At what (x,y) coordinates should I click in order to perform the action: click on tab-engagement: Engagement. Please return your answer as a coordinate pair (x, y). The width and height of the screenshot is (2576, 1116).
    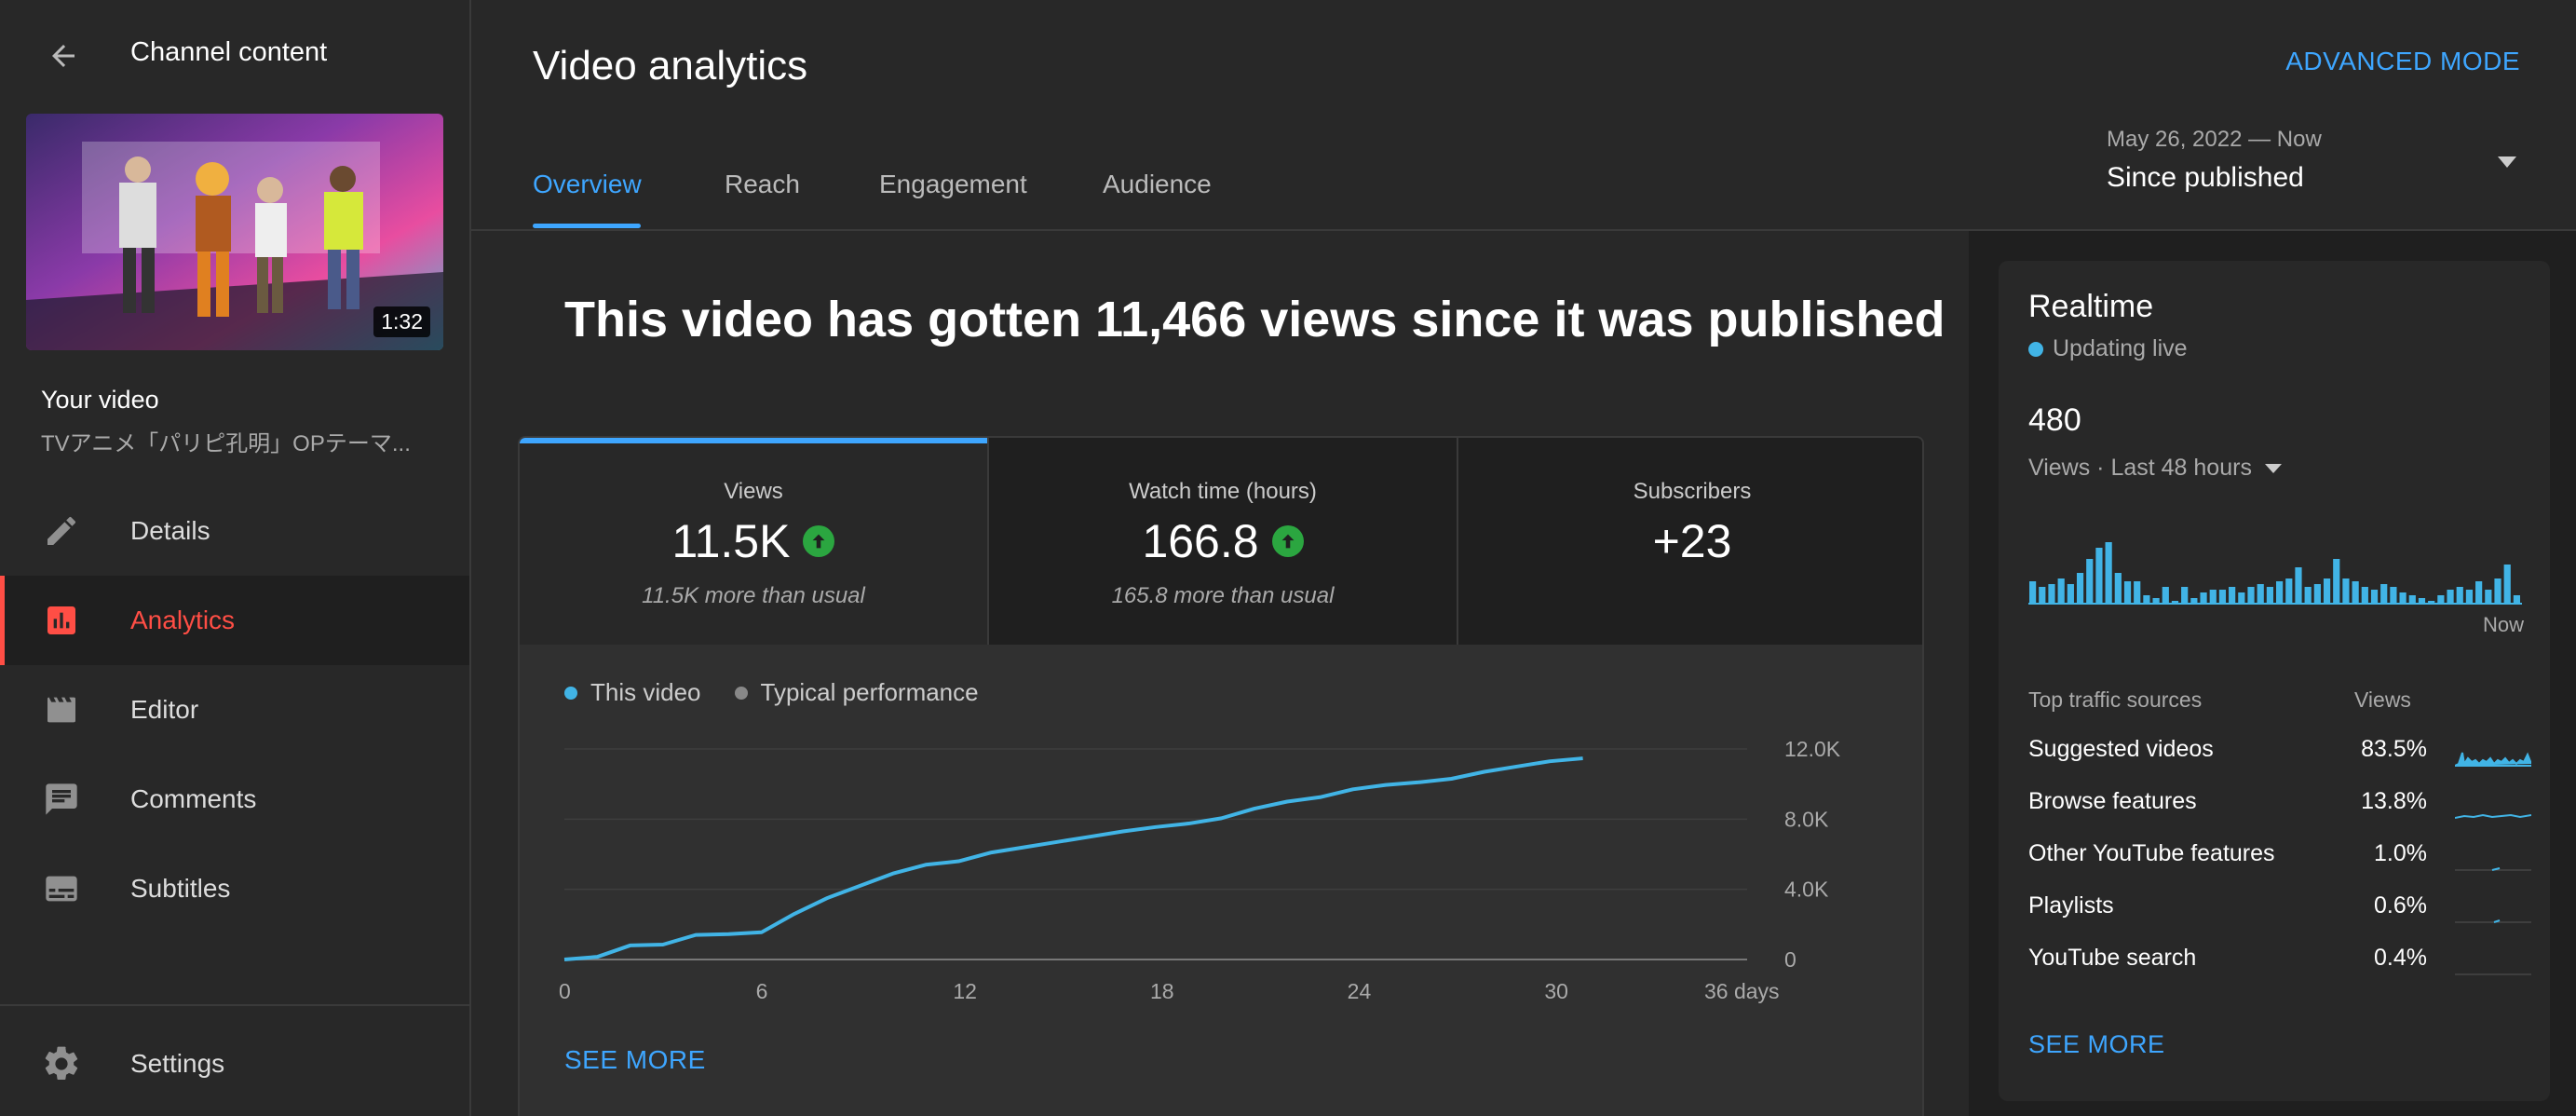
    Looking at the image, I should click on (953, 184).